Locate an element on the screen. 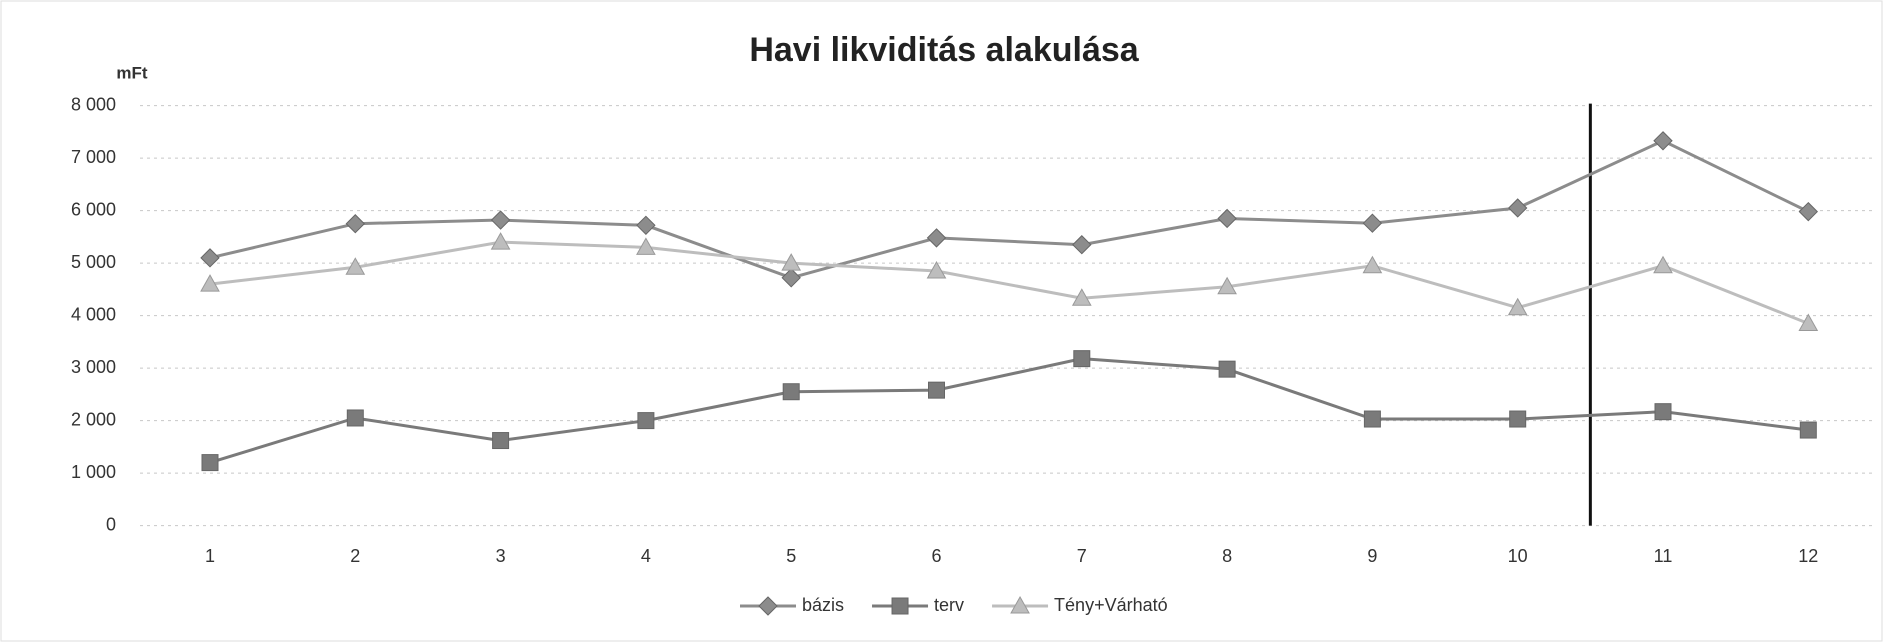 The height and width of the screenshot is (642, 1883). x-tick-label: 1 is located at coordinates (210, 556).